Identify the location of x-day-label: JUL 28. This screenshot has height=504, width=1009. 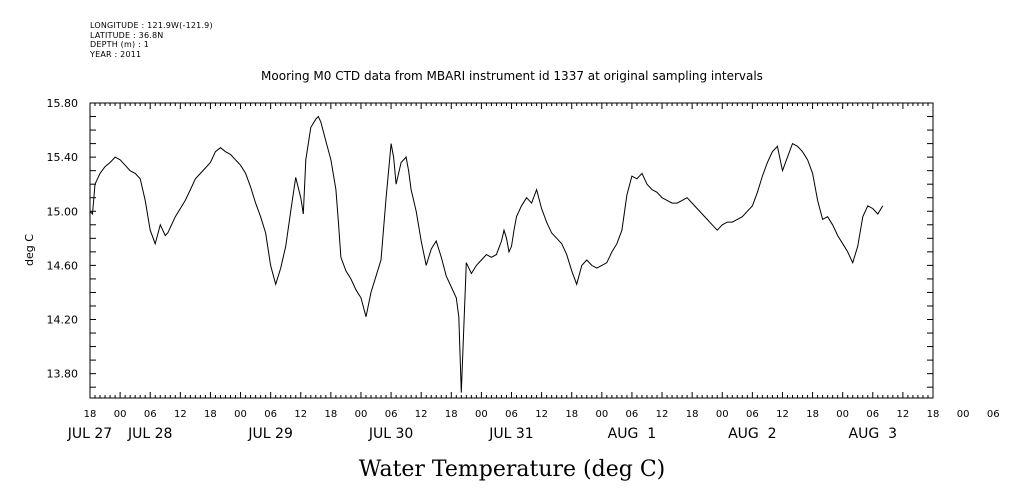
(149, 434).